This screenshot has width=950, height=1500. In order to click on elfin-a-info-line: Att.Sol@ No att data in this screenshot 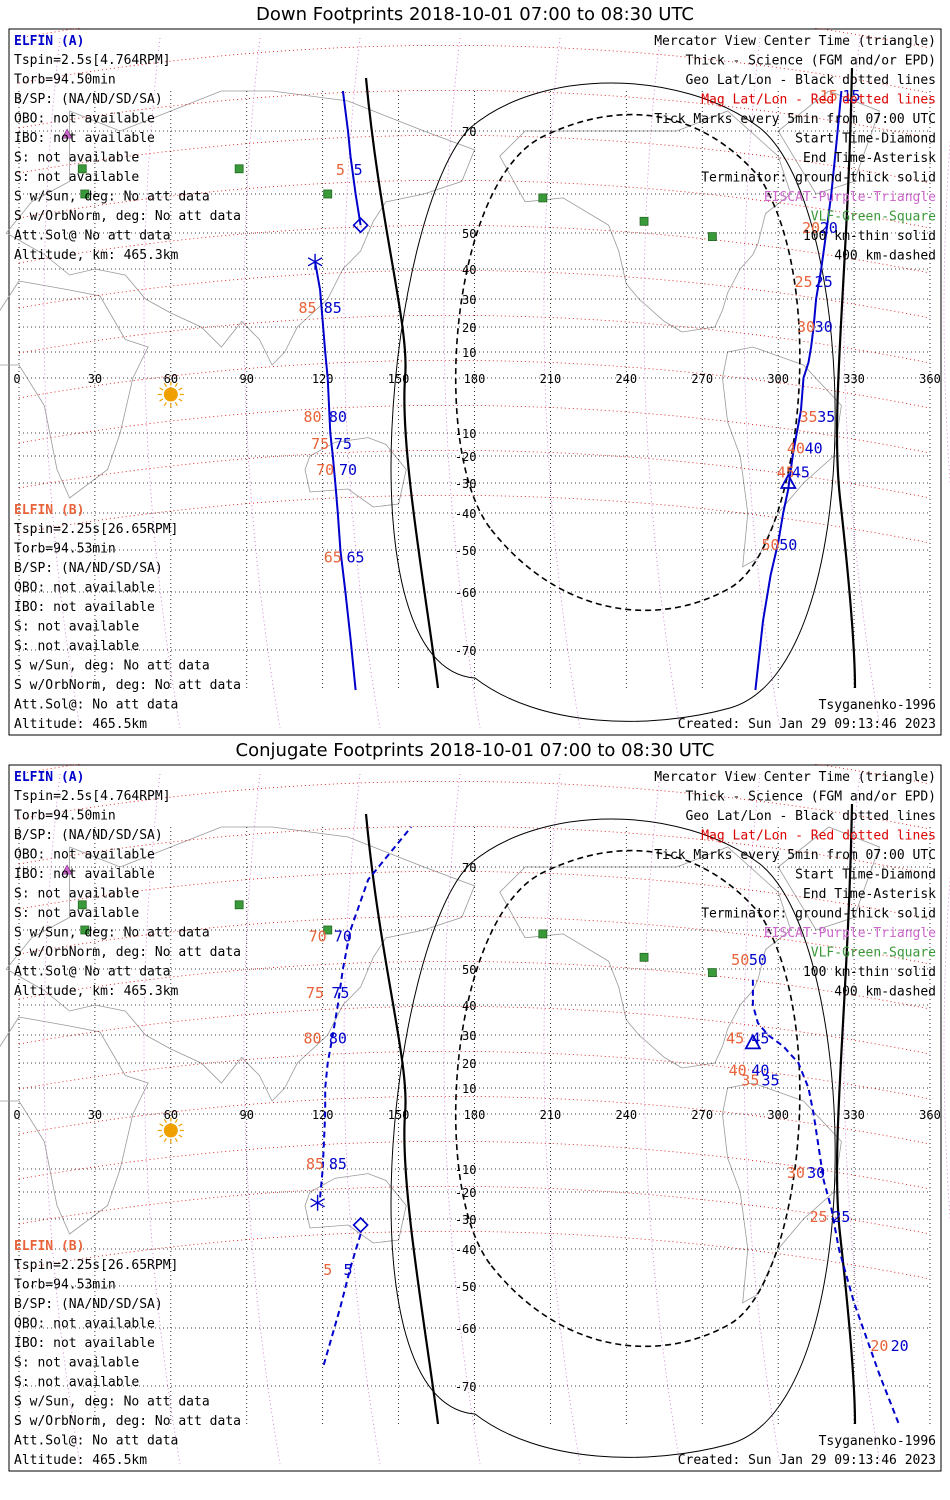, I will do `click(92, 236)`.